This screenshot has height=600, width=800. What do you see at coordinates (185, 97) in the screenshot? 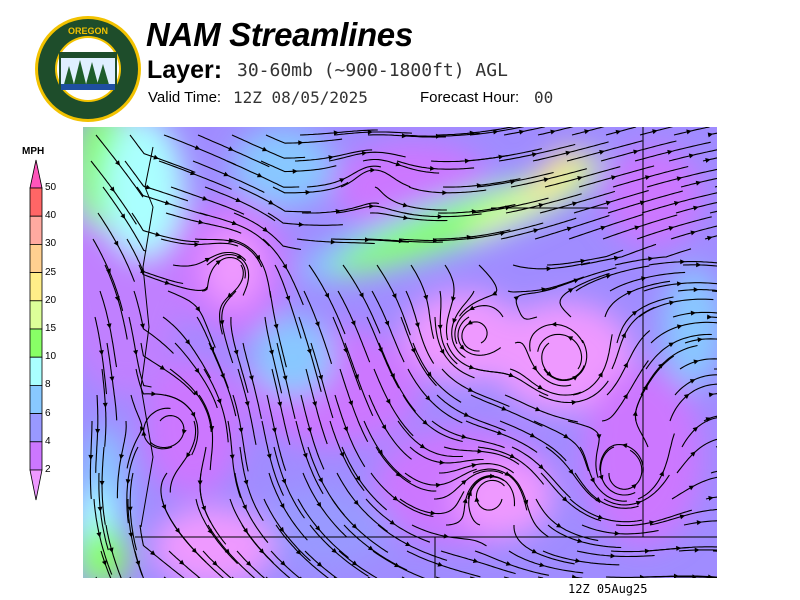
I see `valid-time-label: Valid Time:` at bounding box center [185, 97].